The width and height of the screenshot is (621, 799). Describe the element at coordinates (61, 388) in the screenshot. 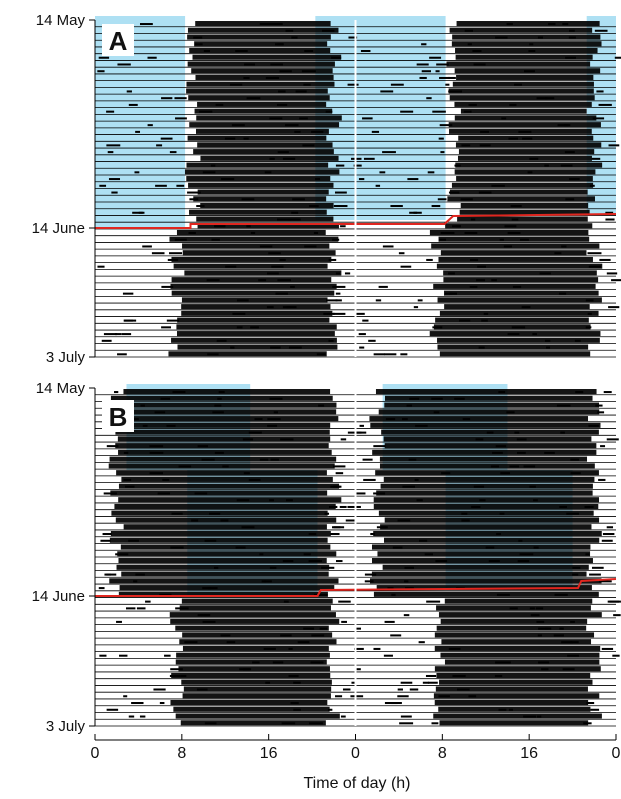

I see `y-tick-label: 14 May` at that location.